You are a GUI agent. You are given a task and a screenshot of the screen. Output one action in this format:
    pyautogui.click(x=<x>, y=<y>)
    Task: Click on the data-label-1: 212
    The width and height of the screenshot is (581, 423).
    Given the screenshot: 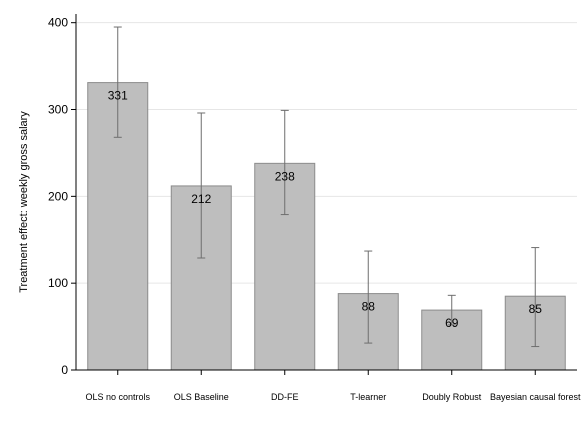 What is the action you would take?
    pyautogui.click(x=201, y=199)
    